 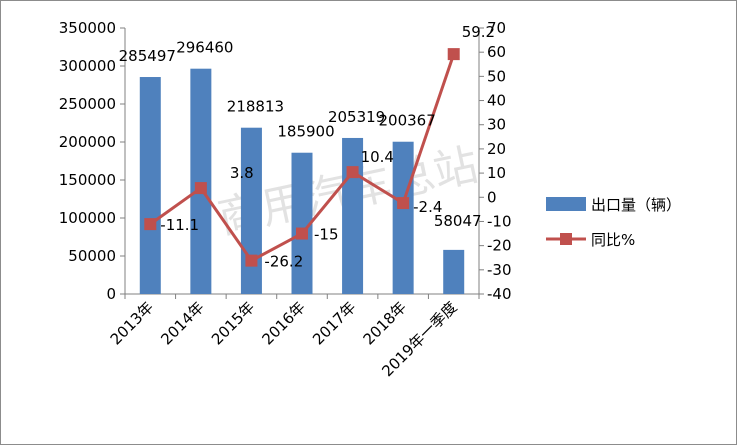 I want to click on left-tick-label: 50000, so click(x=92, y=256).